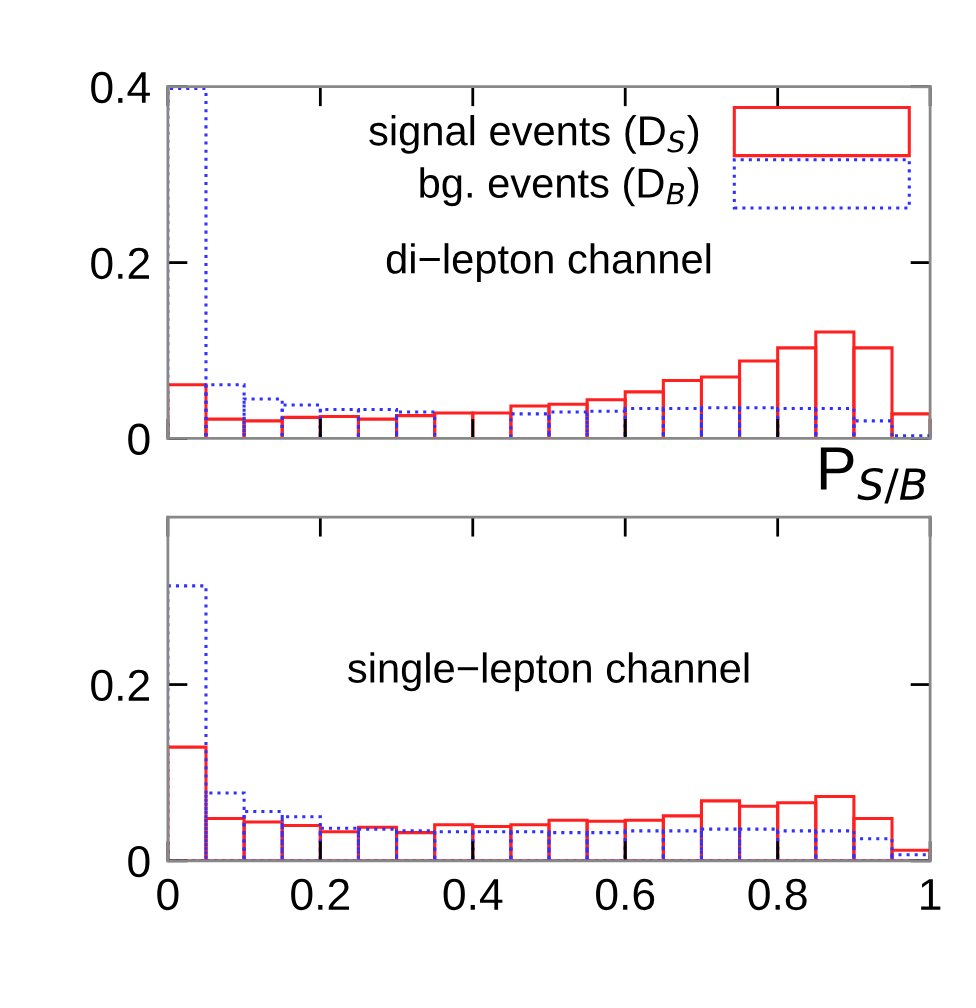 This screenshot has width=976, height=1008. Describe the element at coordinates (473, 894) in the screenshot. I see `x-tick-label: 0.4` at that location.